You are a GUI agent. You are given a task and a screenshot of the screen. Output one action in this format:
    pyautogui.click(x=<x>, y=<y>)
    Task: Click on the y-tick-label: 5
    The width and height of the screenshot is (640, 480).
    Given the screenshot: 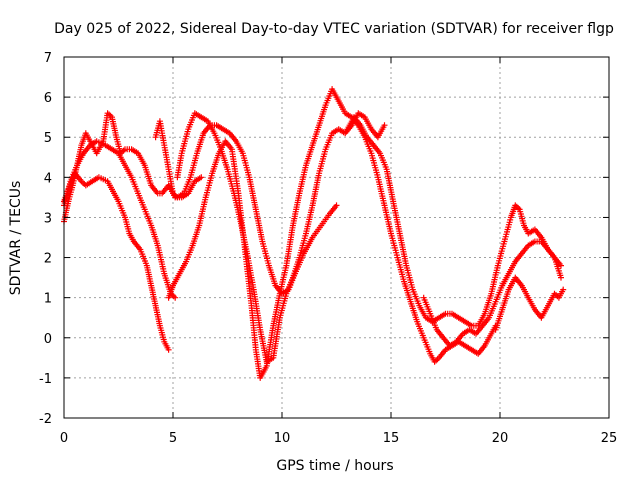 What is the action you would take?
    pyautogui.click(x=48, y=138)
    